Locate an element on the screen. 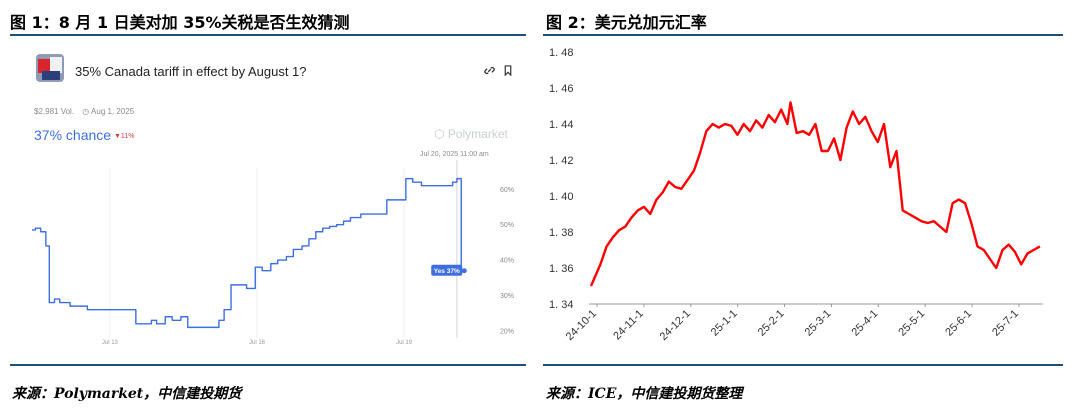 The image size is (1080, 416). y-tick-label: 1. 42 is located at coordinates (561, 161).